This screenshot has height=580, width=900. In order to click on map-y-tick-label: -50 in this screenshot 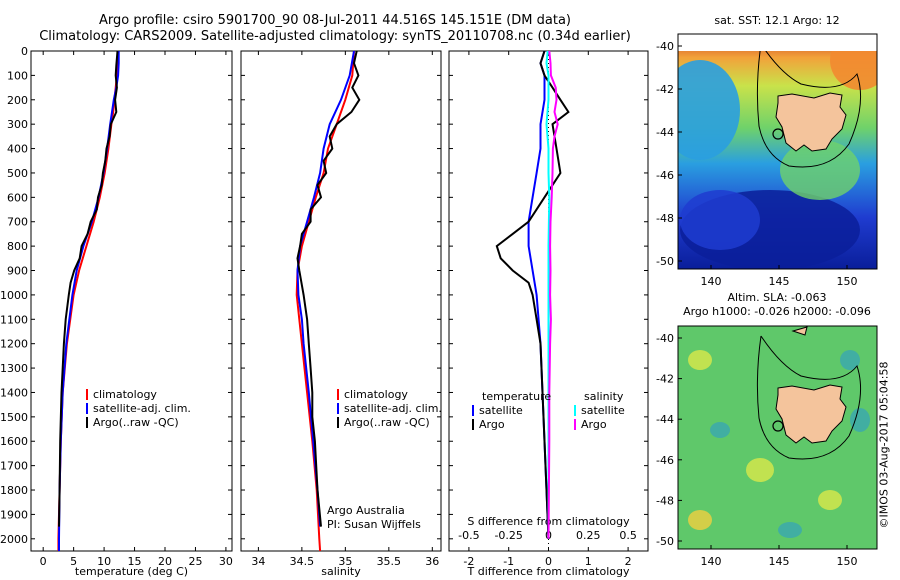, I will do `click(665, 541)`.